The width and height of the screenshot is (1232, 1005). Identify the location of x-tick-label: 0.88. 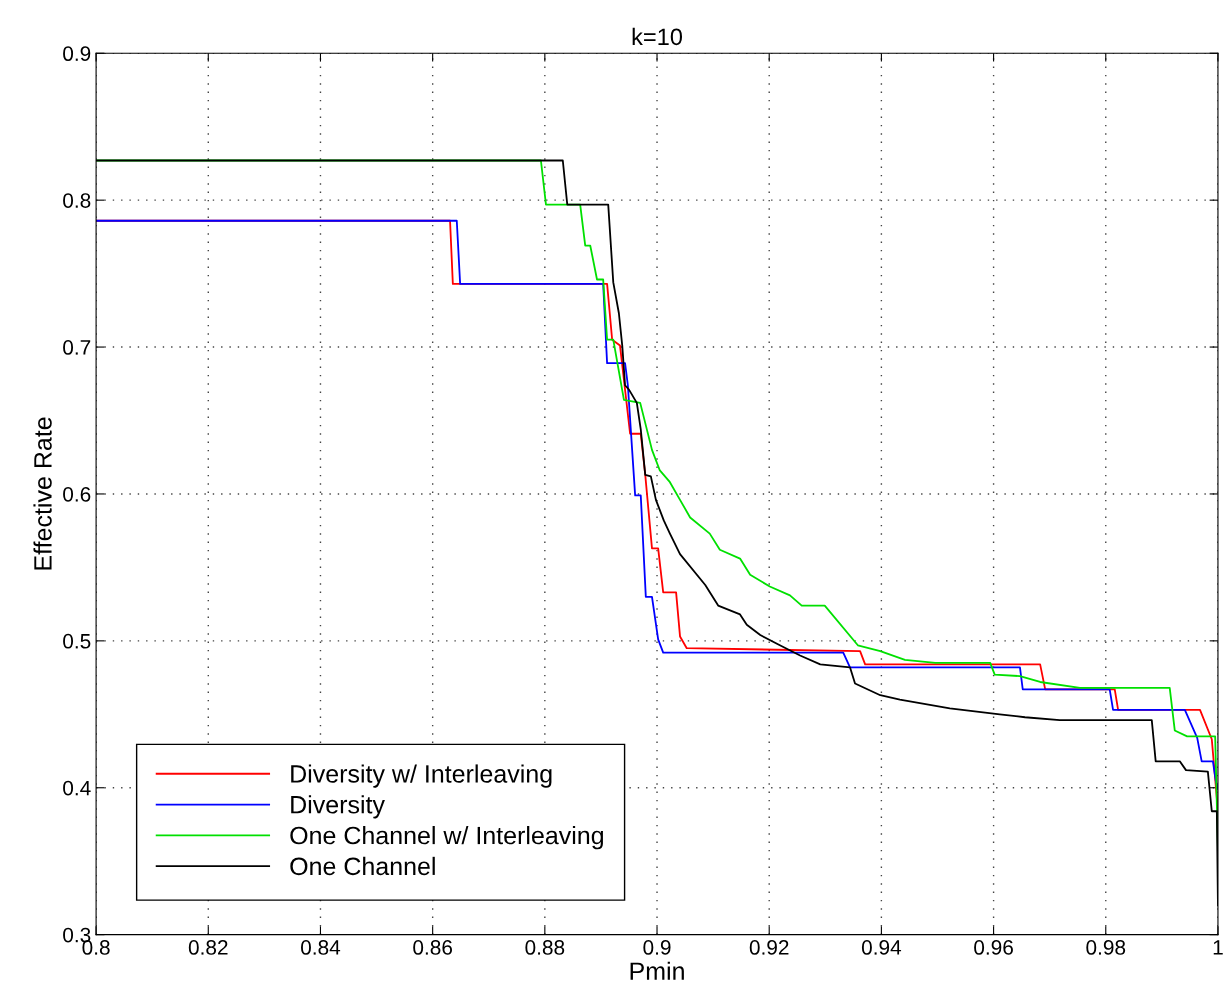
(545, 947).